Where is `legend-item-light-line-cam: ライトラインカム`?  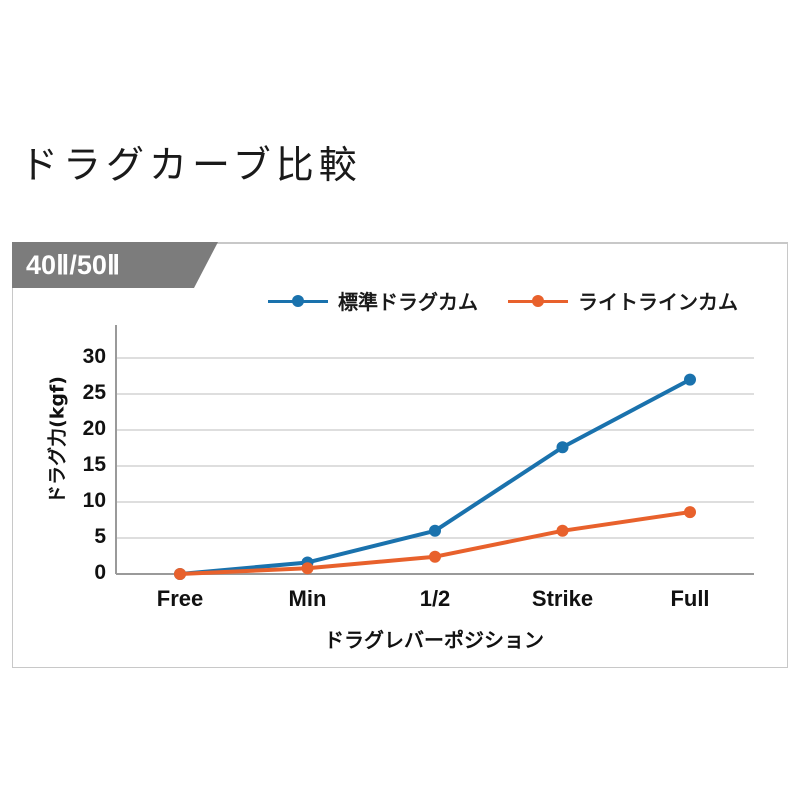
legend-item-light-line-cam: ライトラインカム is located at coordinates (623, 300).